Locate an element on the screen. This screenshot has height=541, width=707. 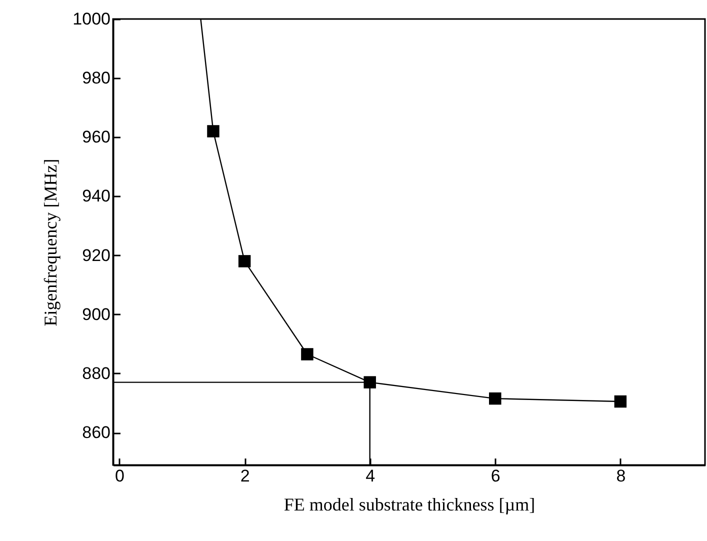
x-axis-title: FE model substrate thickness [µm] is located at coordinates (410, 504).